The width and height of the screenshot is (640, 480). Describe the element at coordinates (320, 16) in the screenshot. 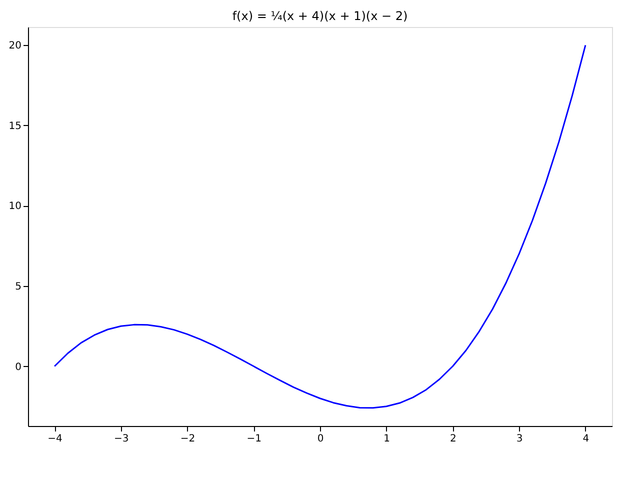

I see `chart-title: f(x) = ¼(x + 4)(x + 1)(x − 2)` at that location.